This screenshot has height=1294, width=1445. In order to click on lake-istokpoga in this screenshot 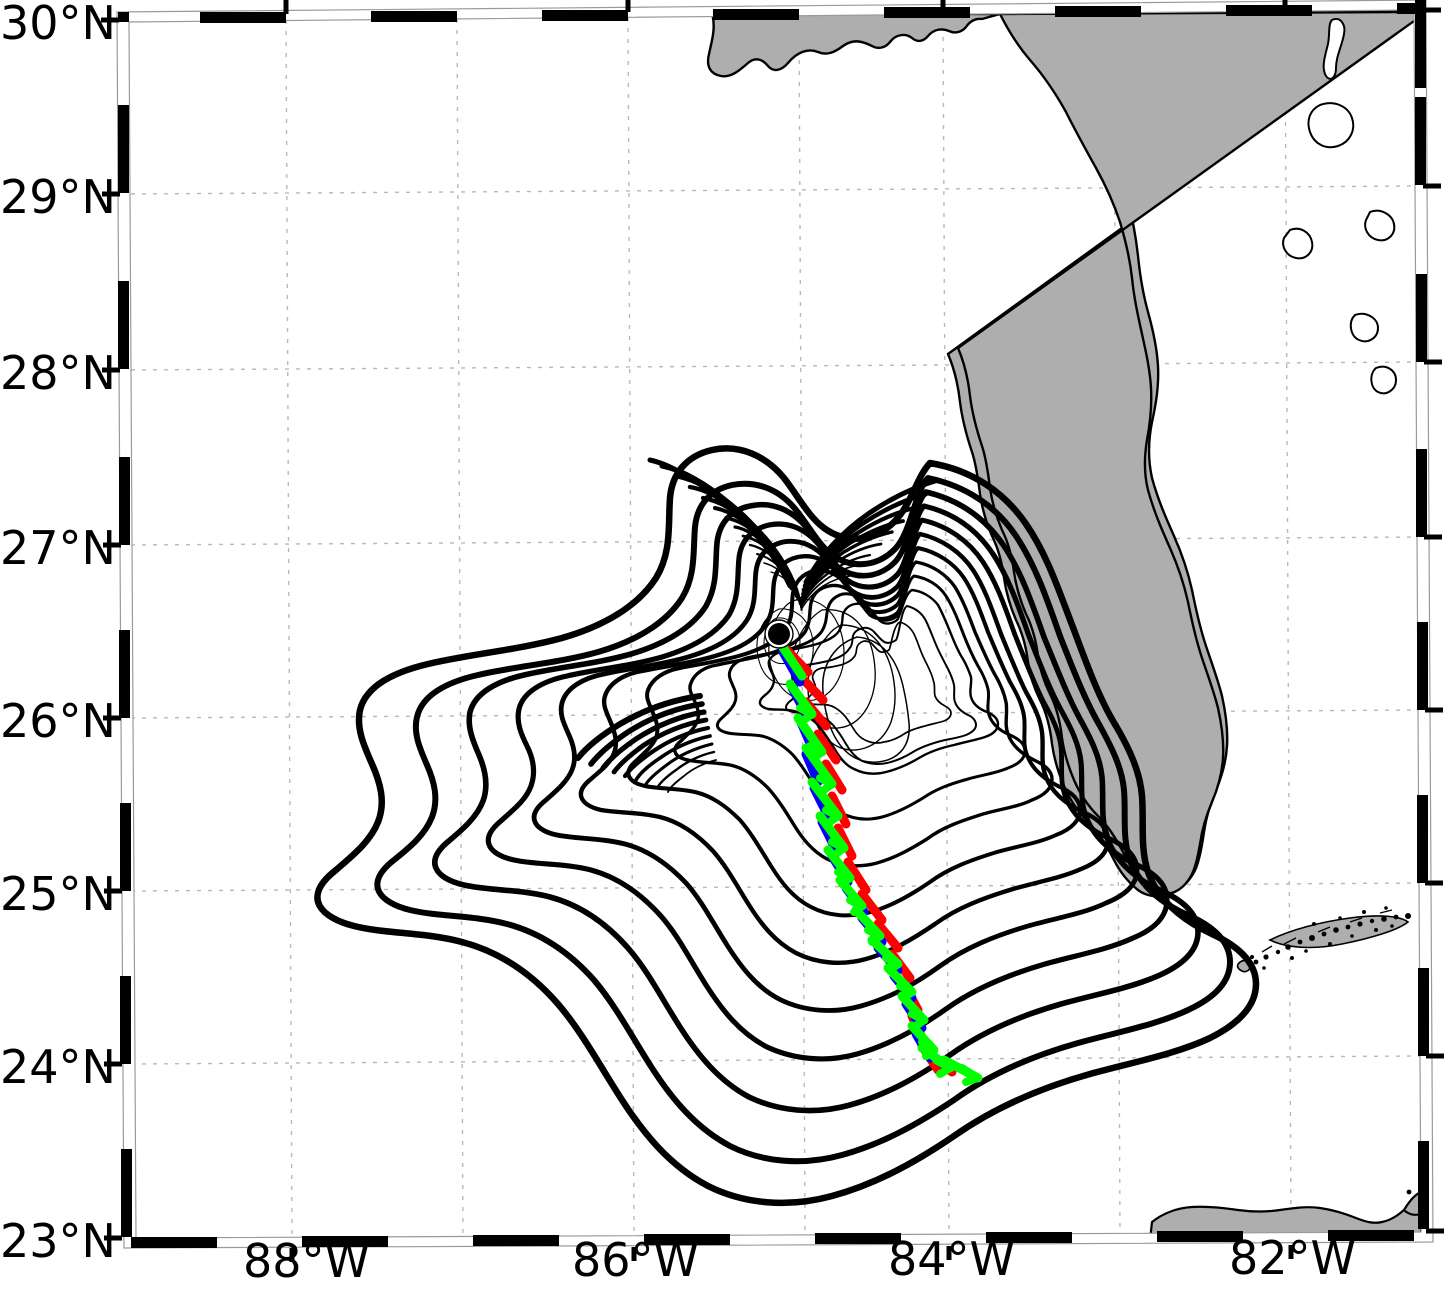, I will do `click(1298, 243)`.